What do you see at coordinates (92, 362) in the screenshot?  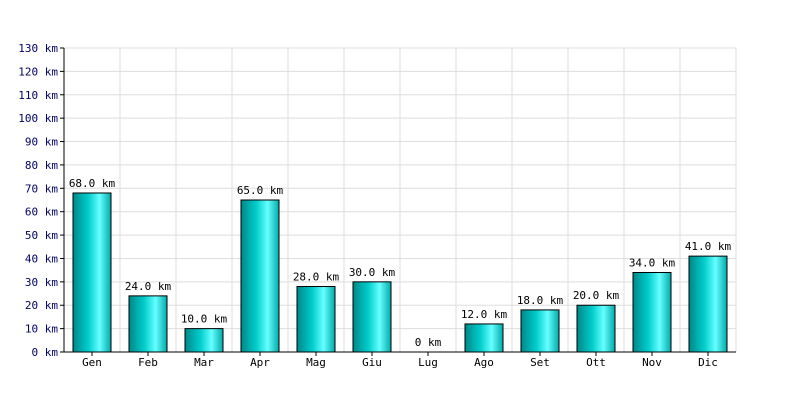 I see `x-tick-label: Gen` at bounding box center [92, 362].